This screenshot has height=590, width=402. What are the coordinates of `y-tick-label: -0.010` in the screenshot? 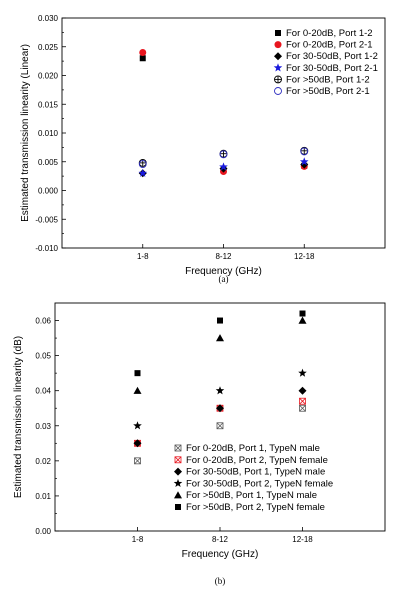 It's located at (46, 248).